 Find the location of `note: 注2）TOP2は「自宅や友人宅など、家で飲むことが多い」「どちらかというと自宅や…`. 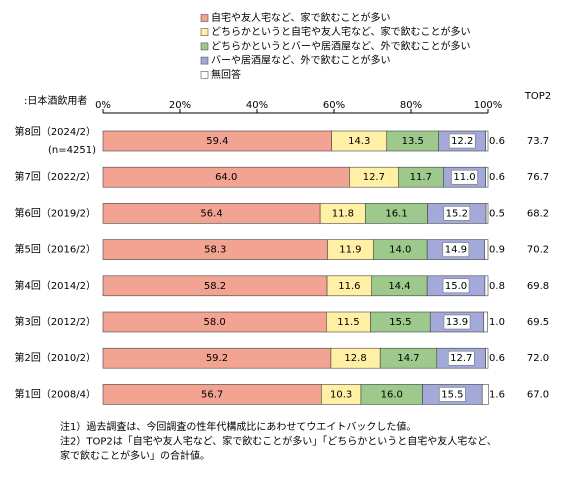

note: 注2）TOP2は「自宅や友人宅など、家で飲むことが多い」「どちらかというと自宅や… is located at coordinates (278, 441).